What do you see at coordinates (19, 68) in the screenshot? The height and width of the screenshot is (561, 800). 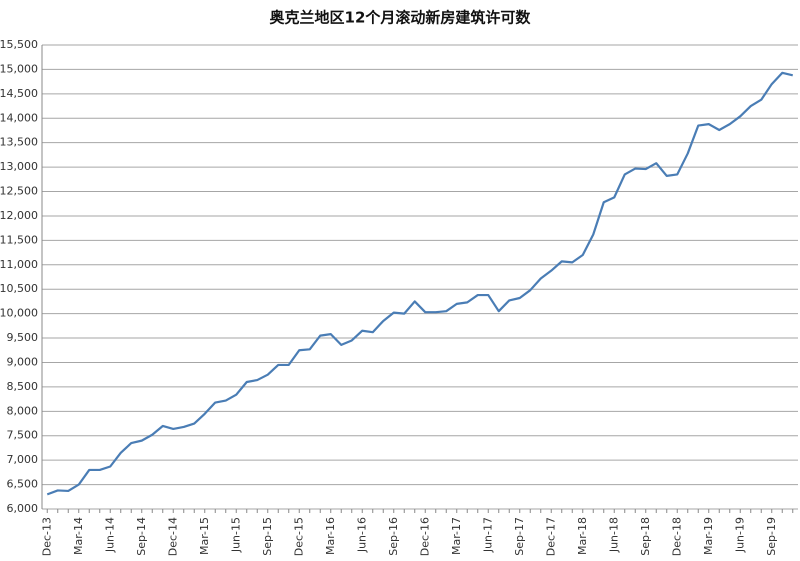 I see `y-tick-label: 15,000` at bounding box center [19, 68].